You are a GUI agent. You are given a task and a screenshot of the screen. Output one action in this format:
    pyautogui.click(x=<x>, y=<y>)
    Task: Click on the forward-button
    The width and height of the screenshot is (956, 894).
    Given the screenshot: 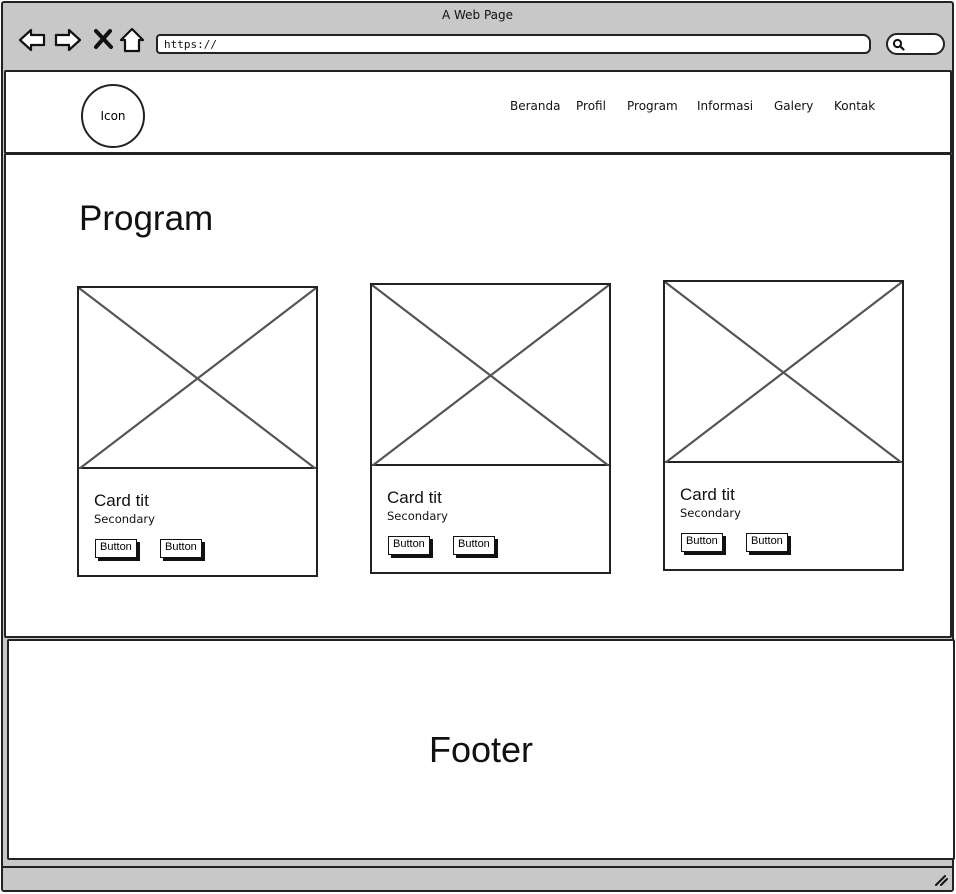 What is the action you would take?
    pyautogui.click(x=68, y=40)
    